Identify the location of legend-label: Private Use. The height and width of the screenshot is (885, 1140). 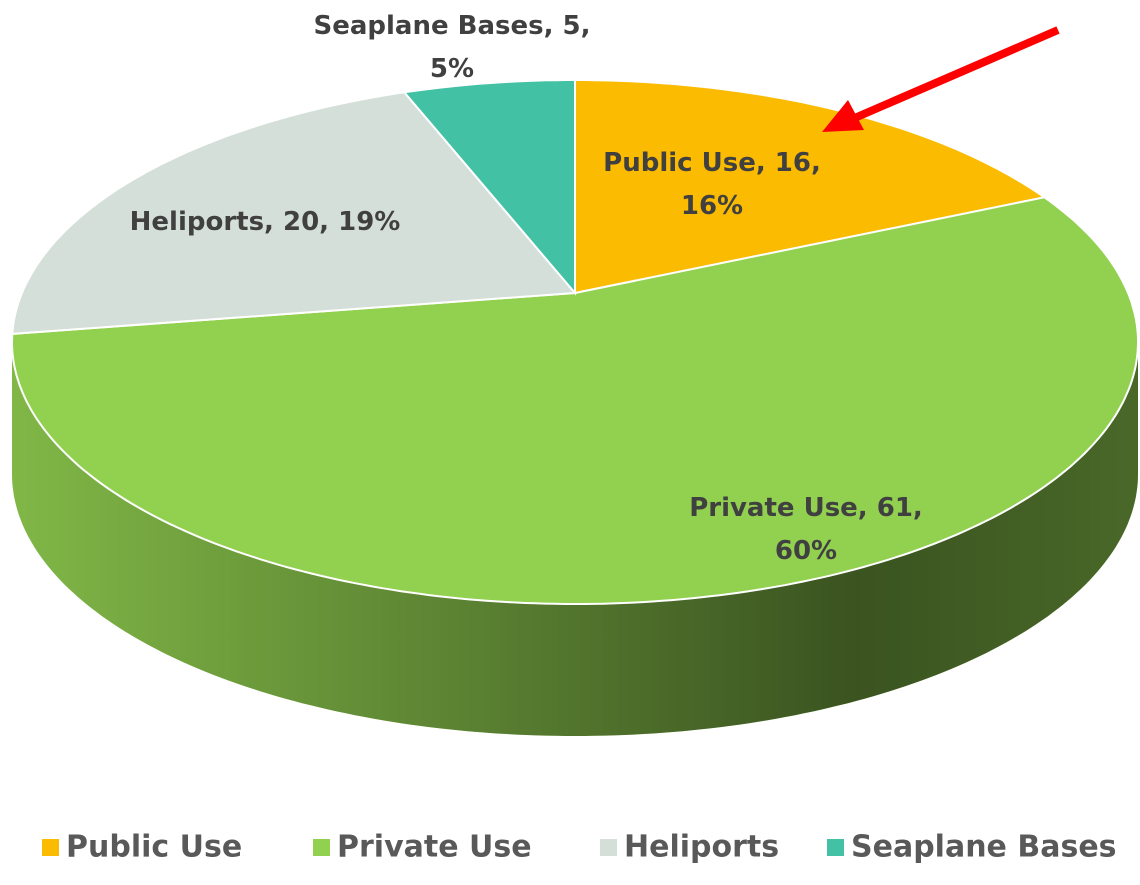
(434, 847).